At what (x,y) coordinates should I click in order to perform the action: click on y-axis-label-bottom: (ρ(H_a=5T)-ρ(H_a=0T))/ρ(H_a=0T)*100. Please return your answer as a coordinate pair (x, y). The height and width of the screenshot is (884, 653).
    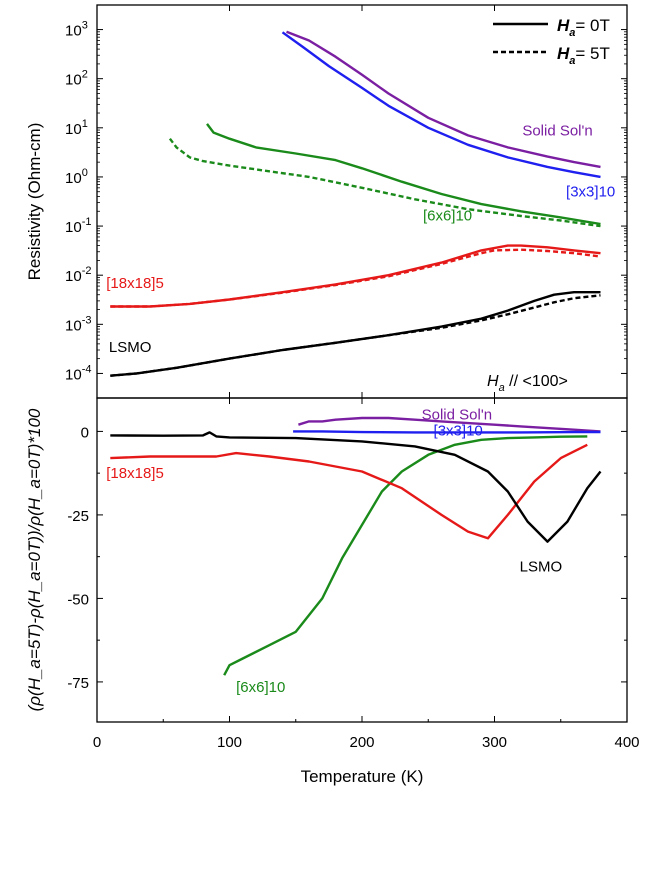
    Looking at the image, I should click on (34, 559).